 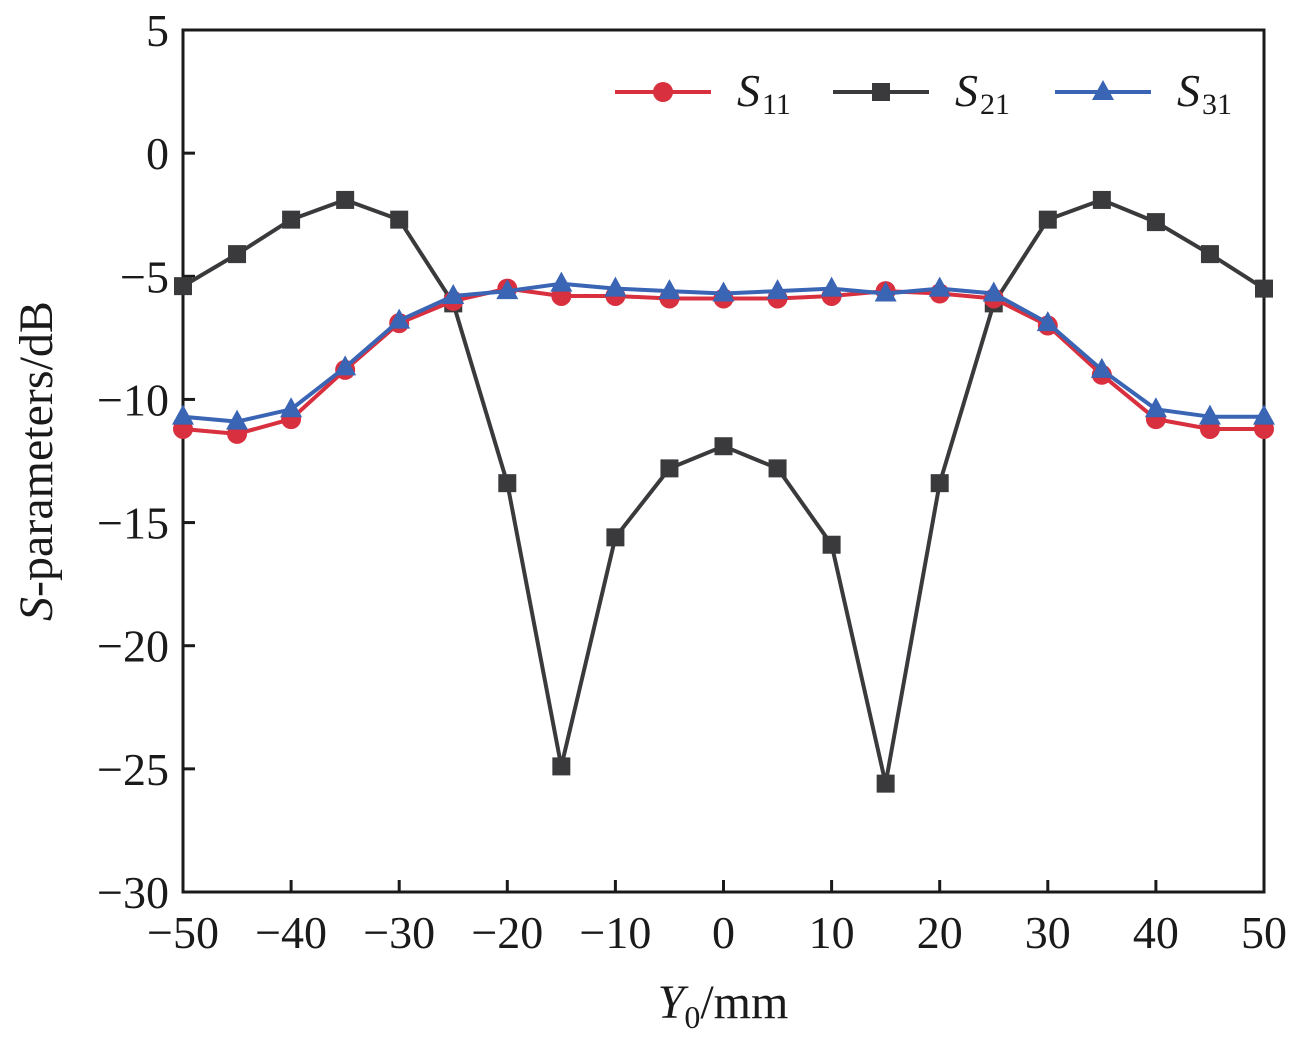 What do you see at coordinates (940, 932) in the screenshot?
I see `x-tick-label: 20` at bounding box center [940, 932].